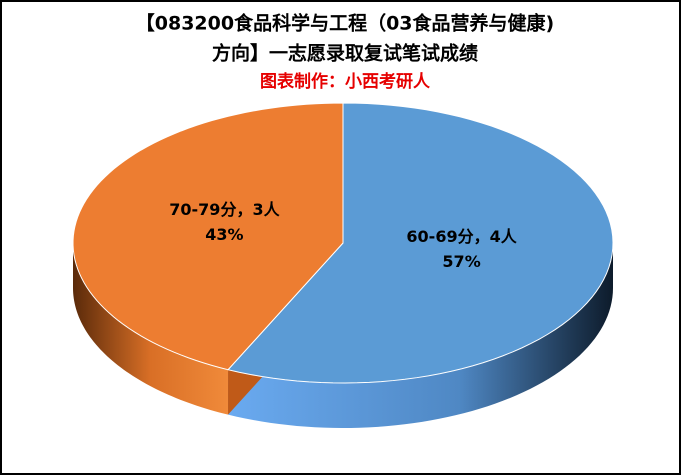  Describe the element at coordinates (461, 236) in the screenshot. I see `slice-label: 60-69分，4人` at that location.